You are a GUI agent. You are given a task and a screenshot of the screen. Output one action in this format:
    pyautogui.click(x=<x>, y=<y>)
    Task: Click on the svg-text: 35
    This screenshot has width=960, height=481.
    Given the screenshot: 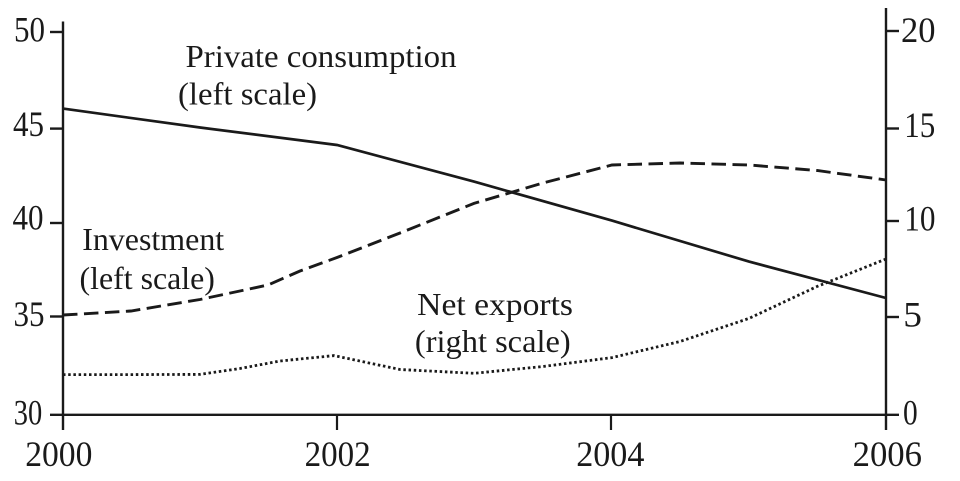 What is the action you would take?
    pyautogui.click(x=29, y=314)
    